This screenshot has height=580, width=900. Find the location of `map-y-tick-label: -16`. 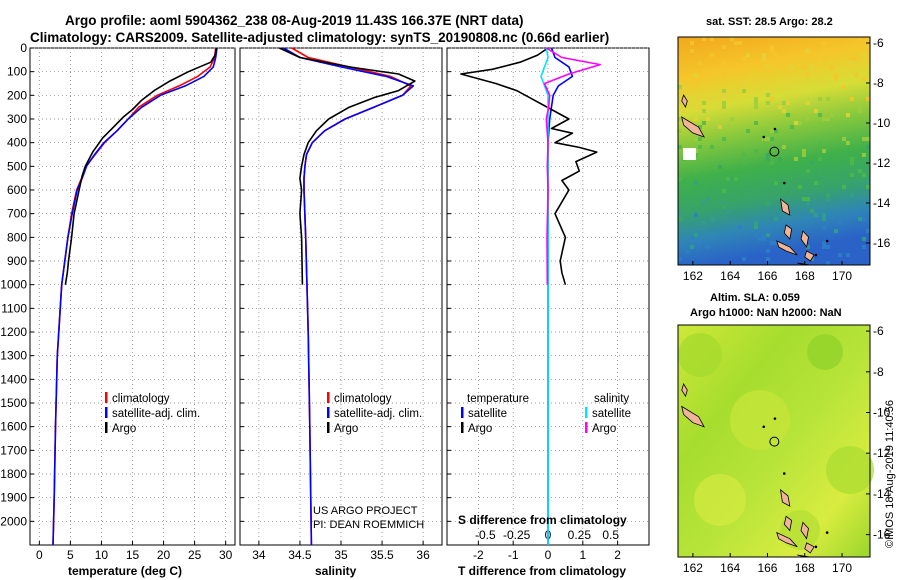

map-y-tick-label: -16 is located at coordinates (882, 535).